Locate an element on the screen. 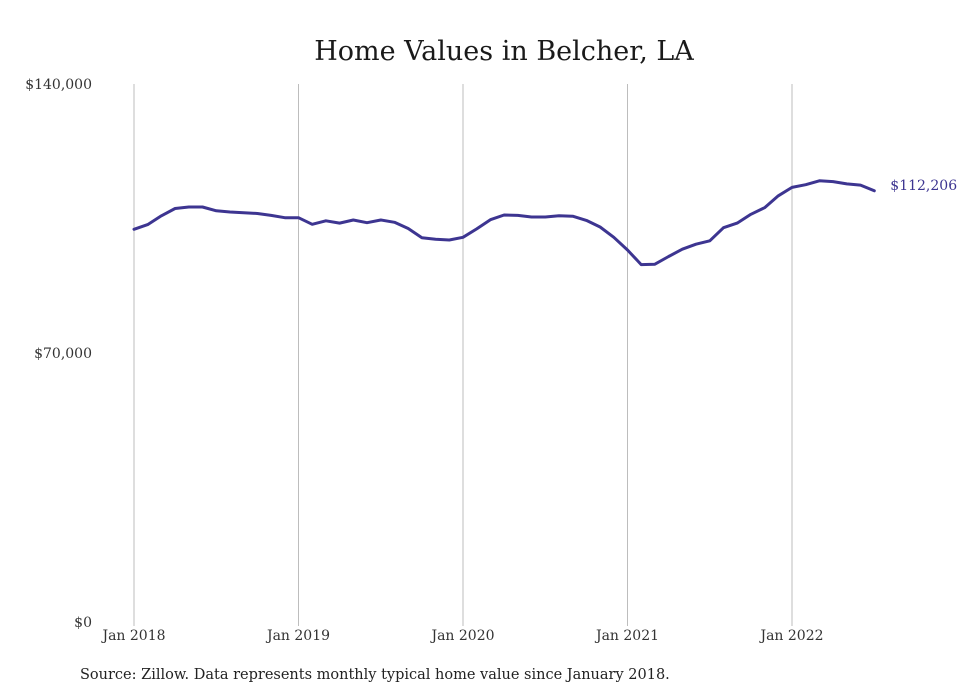  y-axis-tick-labels: $0 $70,000 $140,000 is located at coordinates (58, 354).